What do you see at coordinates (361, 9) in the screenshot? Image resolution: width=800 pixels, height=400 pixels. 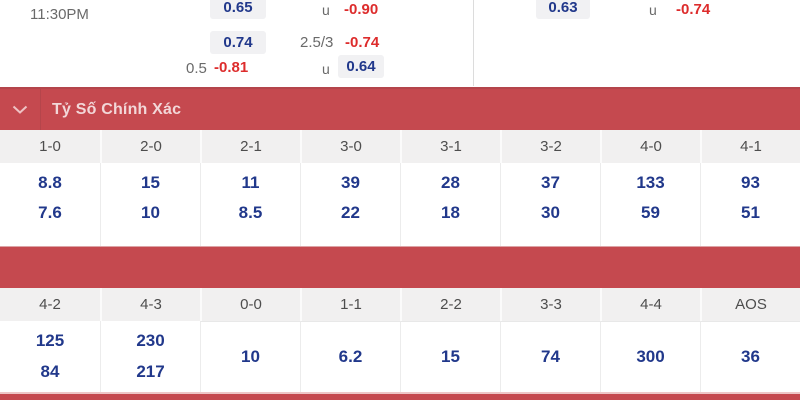 I see `odds-value: -0.90` at bounding box center [361, 9].